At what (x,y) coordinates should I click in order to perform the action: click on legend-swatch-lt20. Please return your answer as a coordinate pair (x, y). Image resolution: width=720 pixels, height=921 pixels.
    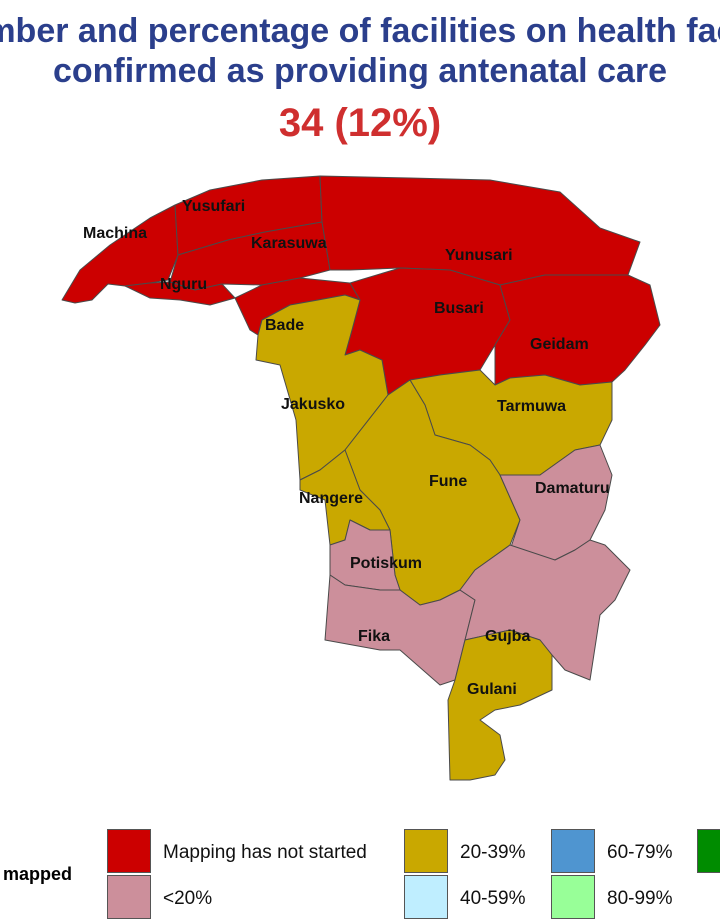
    Looking at the image, I should click on (129, 897).